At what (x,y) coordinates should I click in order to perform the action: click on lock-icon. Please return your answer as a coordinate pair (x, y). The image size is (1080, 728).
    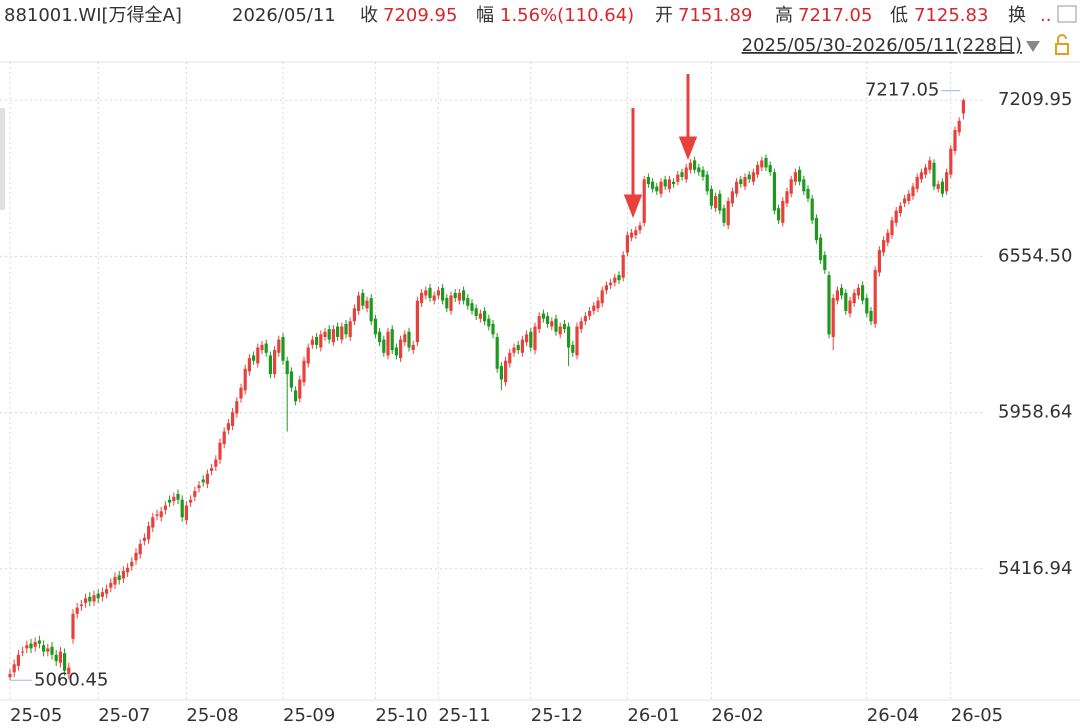
    Looking at the image, I should click on (1062, 49).